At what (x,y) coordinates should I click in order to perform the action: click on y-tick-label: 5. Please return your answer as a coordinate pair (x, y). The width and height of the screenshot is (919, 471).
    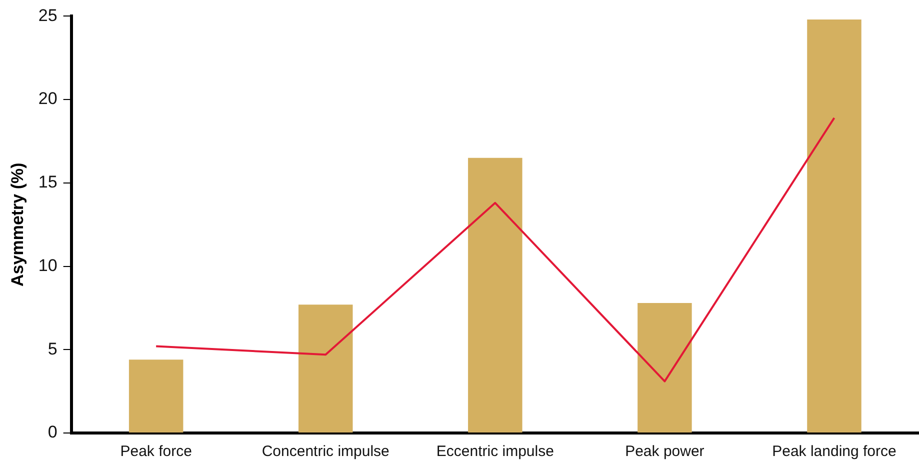
    Looking at the image, I should click on (53, 348).